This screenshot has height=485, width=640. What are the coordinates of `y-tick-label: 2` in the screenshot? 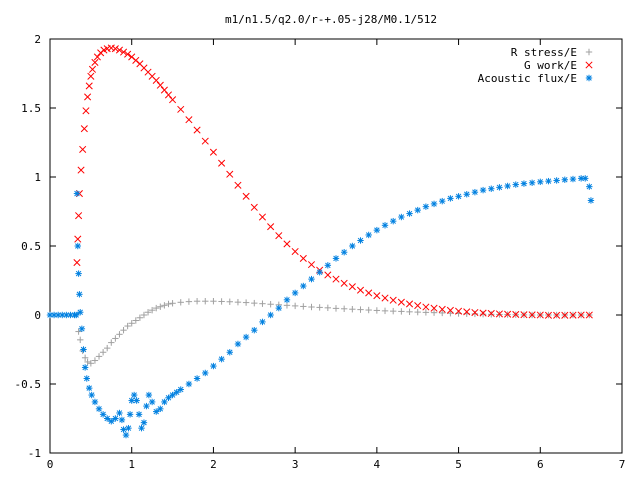 It's located at (37, 39).